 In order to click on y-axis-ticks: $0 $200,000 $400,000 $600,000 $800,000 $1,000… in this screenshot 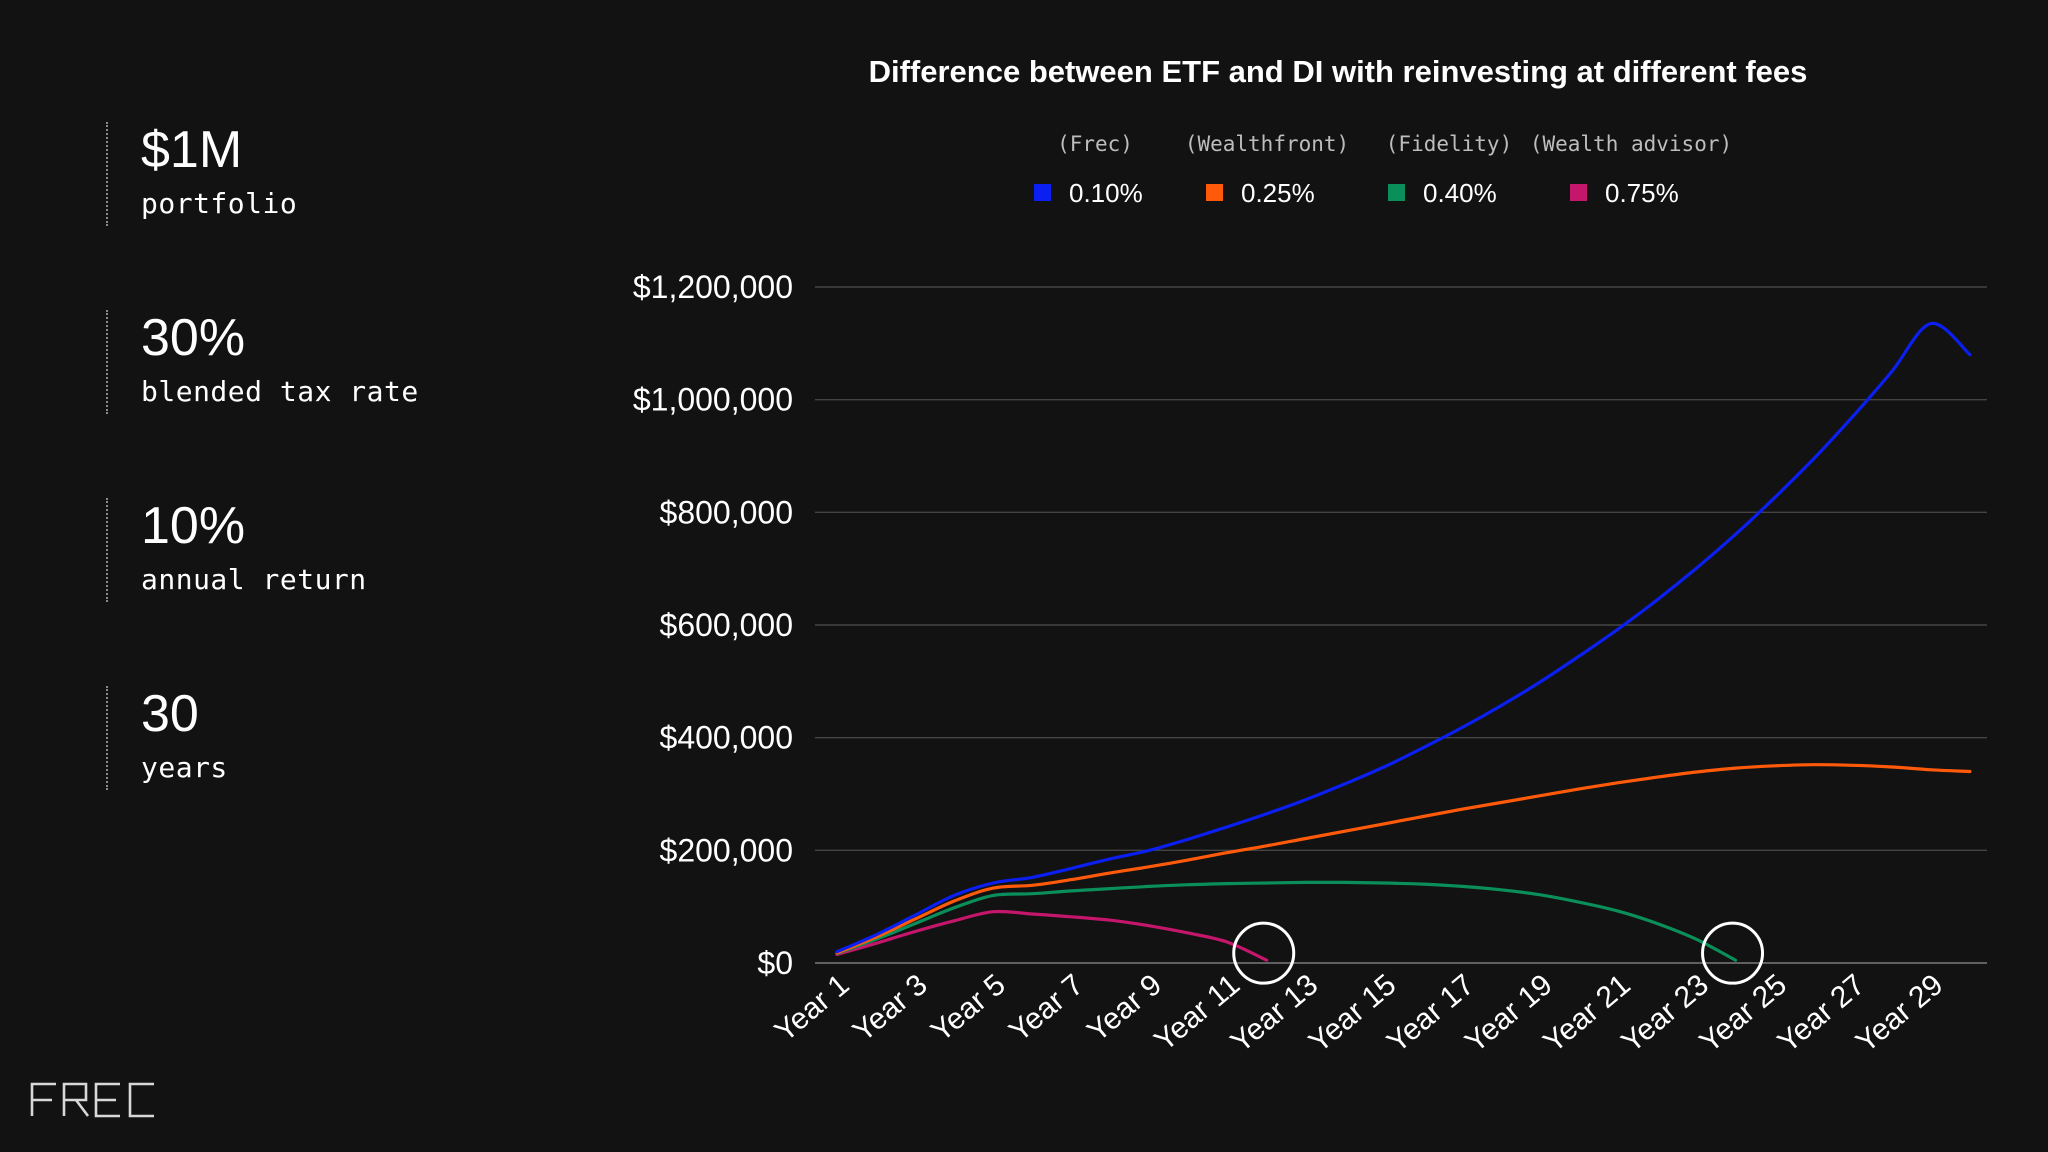, I will do `click(713, 625)`.